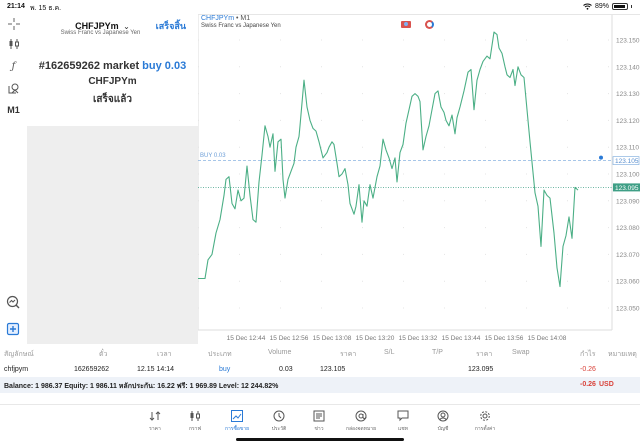 Image resolution: width=640 pixels, height=447 pixels. I want to click on tab-history: ประวัติ, so click(279, 421).